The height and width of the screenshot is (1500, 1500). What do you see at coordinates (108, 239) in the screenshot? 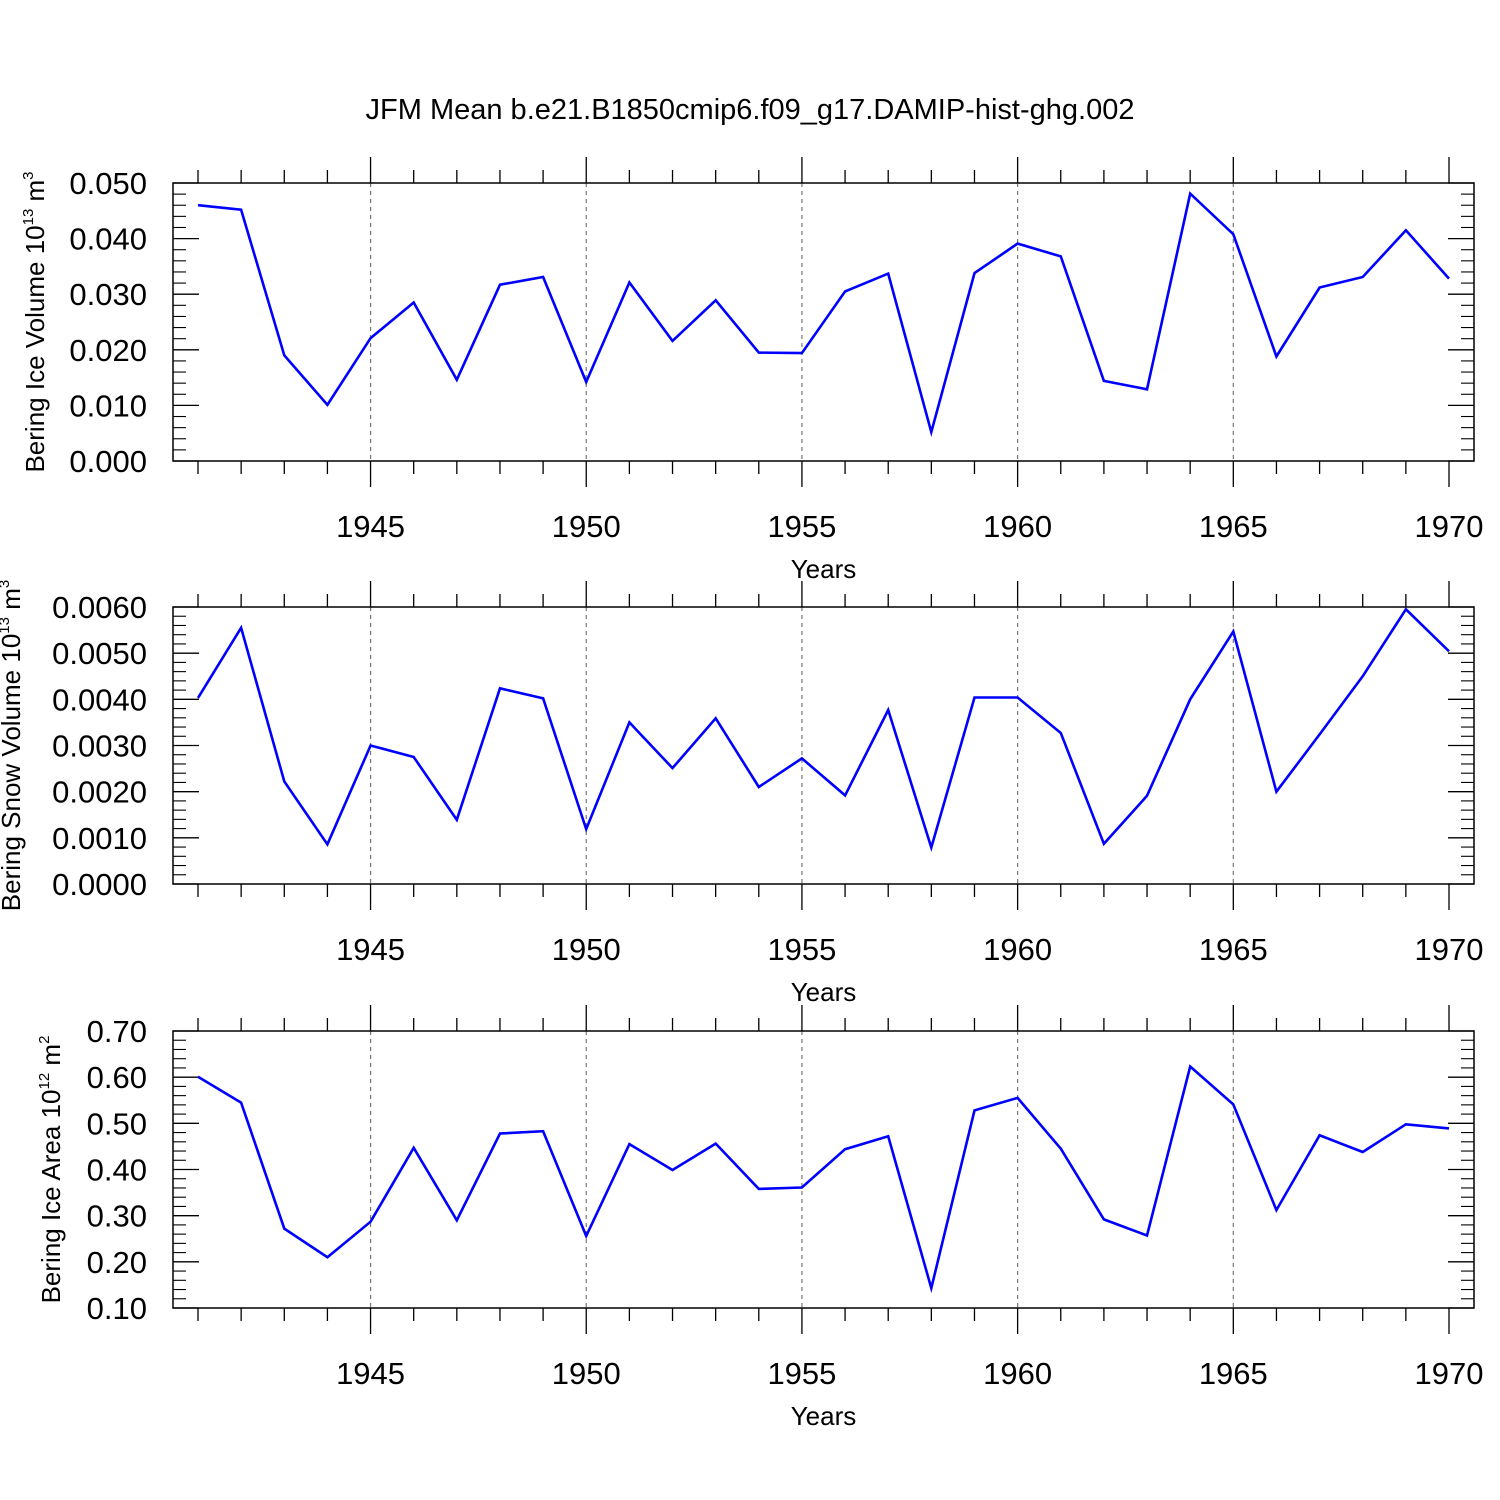
I see `y-tick-label: 0.040` at bounding box center [108, 239].